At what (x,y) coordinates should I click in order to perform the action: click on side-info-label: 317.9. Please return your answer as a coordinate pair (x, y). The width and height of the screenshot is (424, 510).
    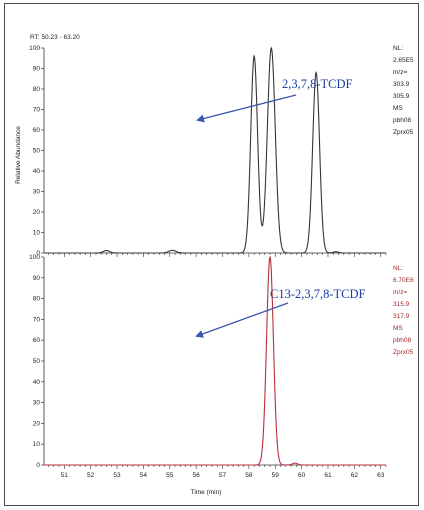
    Looking at the image, I should click on (401, 316).